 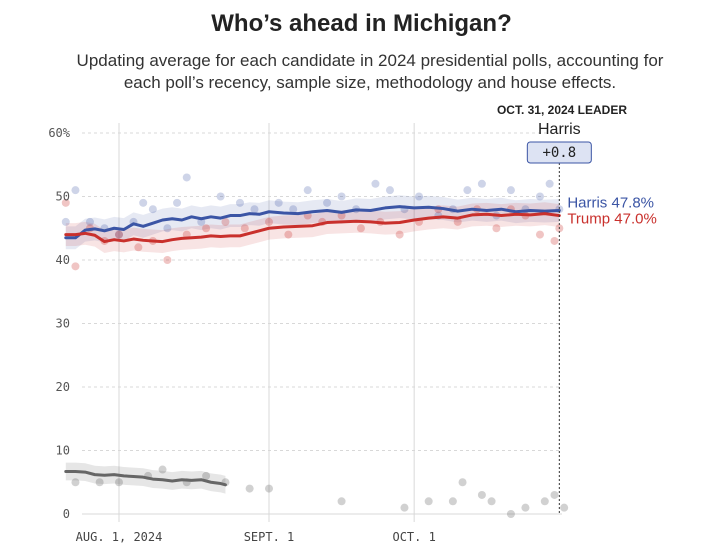 What do you see at coordinates (562, 308) in the screenshot?
I see `leader-annotation: OCT. 31, 2024 LEADER Harris +0.8` at bounding box center [562, 308].